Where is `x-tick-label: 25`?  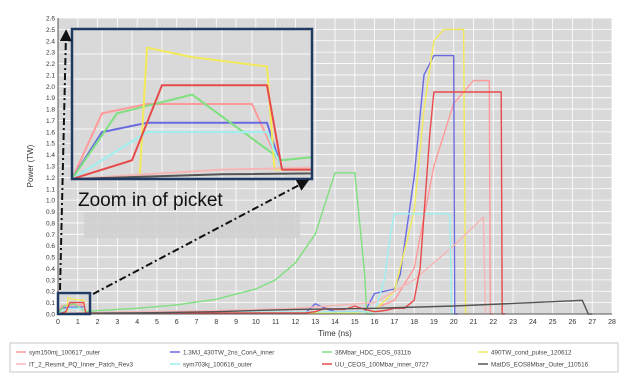 x-tick-label: 25 is located at coordinates (553, 322).